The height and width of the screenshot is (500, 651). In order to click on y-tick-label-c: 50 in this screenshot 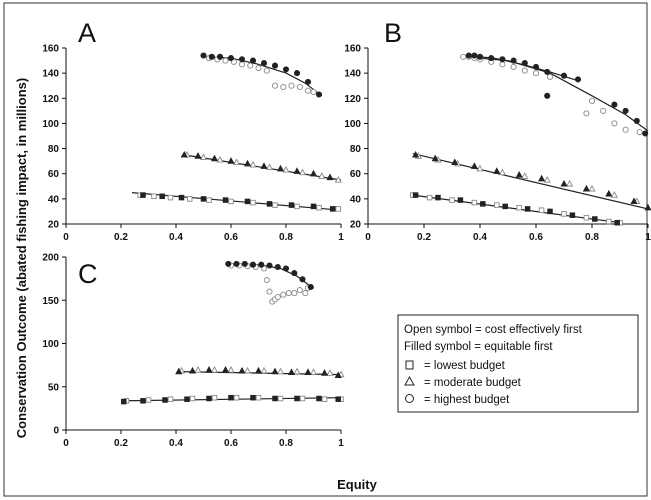, I will do `click(54, 387)`.